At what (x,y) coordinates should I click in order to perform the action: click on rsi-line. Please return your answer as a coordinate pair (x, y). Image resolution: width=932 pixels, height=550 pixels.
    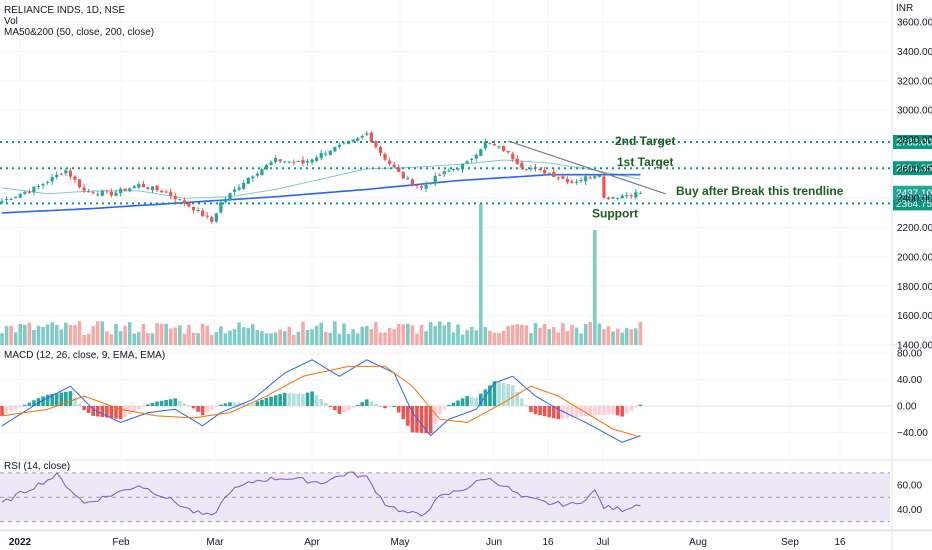
    Looking at the image, I should click on (321, 494).